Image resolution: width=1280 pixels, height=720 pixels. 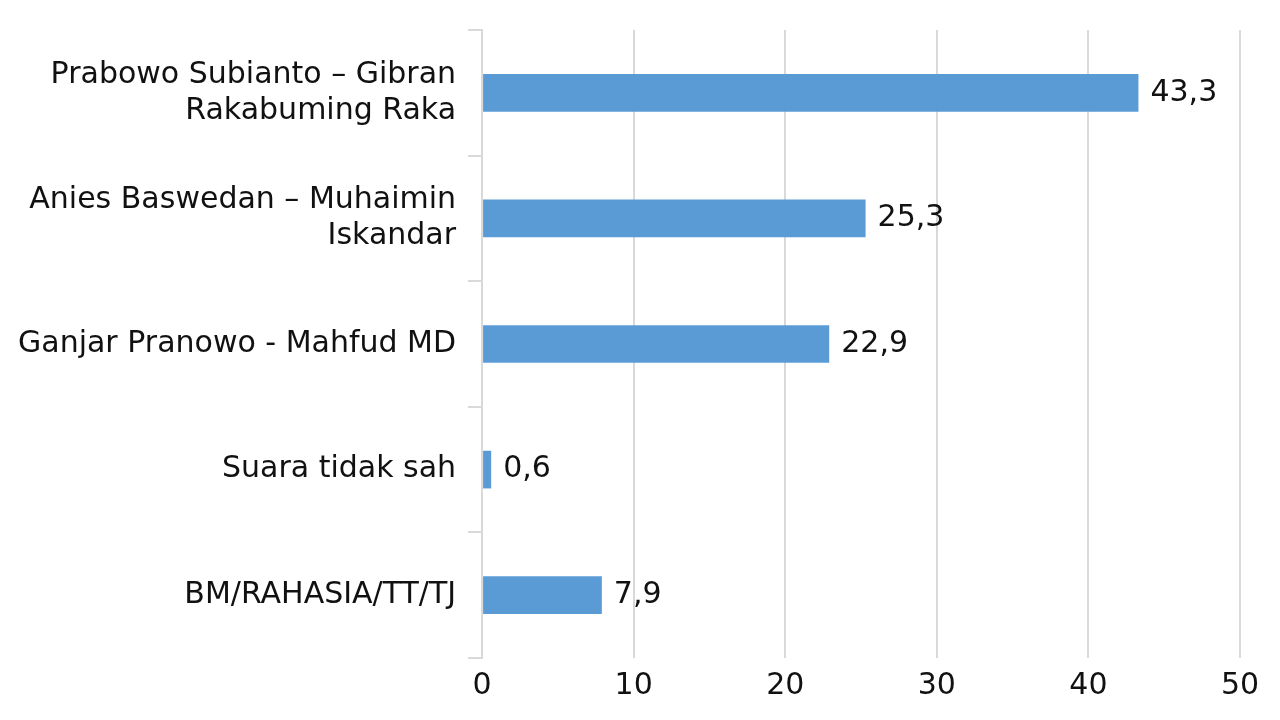 What do you see at coordinates (320, 592) in the screenshot?
I see `y-tick-label: BM/RAHASIA/TT/TJ` at bounding box center [320, 592].